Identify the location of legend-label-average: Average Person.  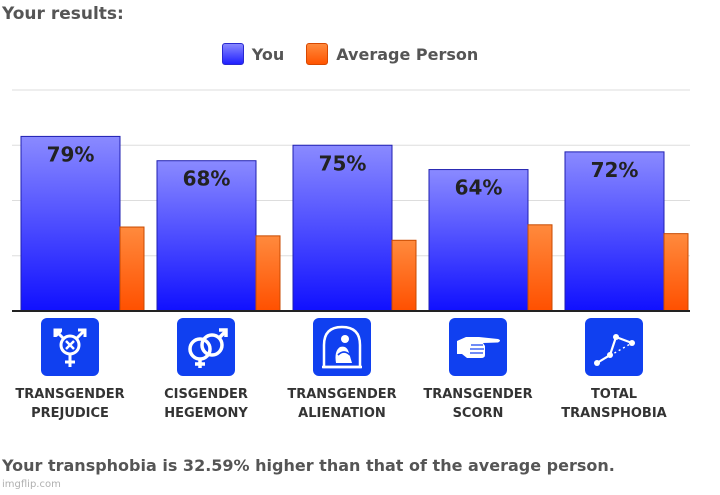
(407, 54).